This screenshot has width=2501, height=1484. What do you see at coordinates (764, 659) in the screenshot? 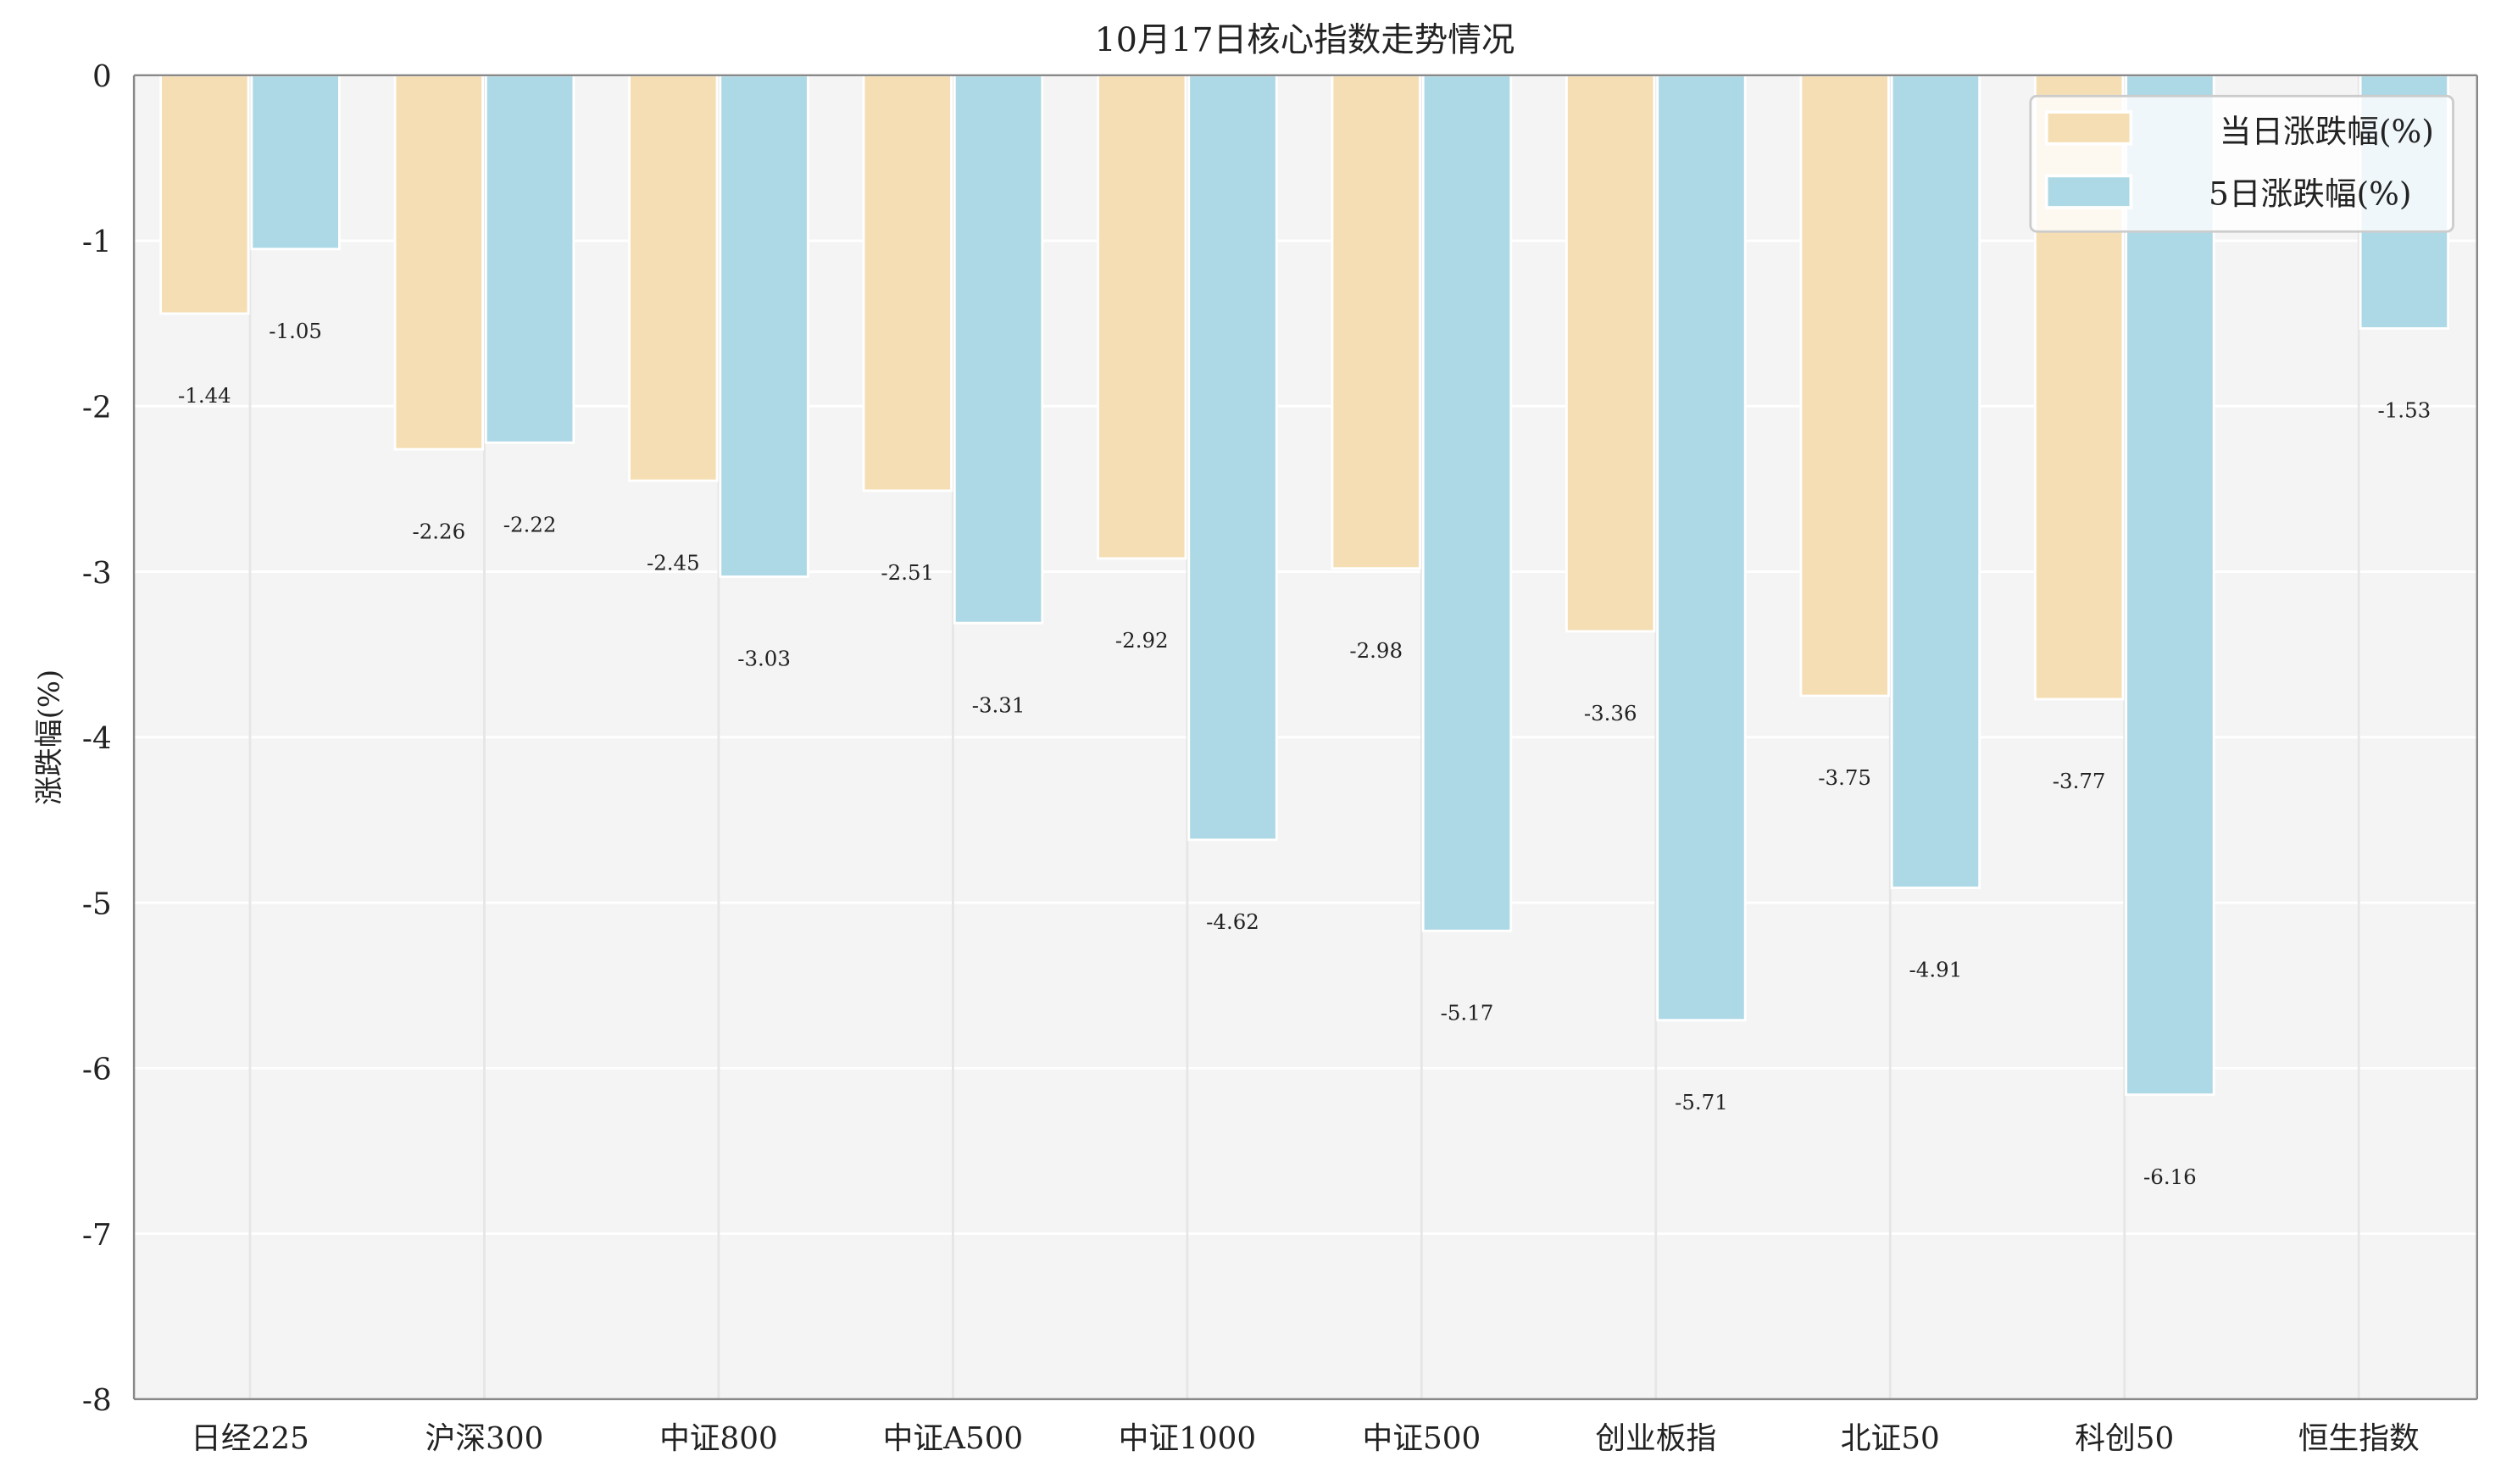
I see `data-label: -3.03` at bounding box center [764, 659].